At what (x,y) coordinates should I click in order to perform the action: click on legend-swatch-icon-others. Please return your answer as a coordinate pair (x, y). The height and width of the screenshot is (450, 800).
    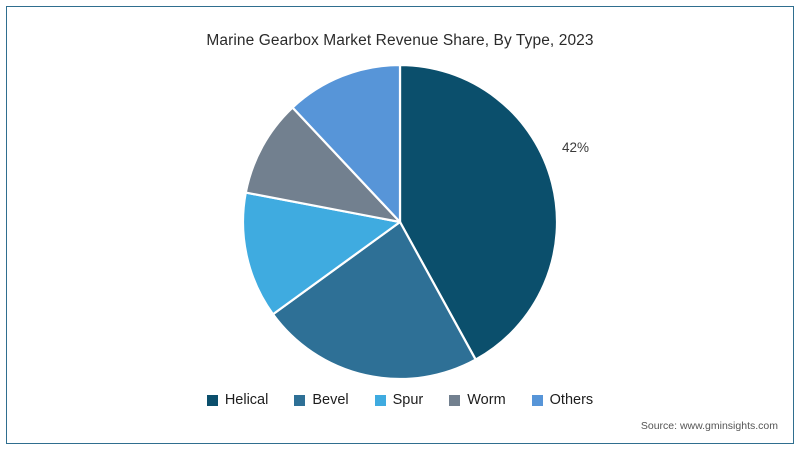
    Looking at the image, I should click on (537, 400).